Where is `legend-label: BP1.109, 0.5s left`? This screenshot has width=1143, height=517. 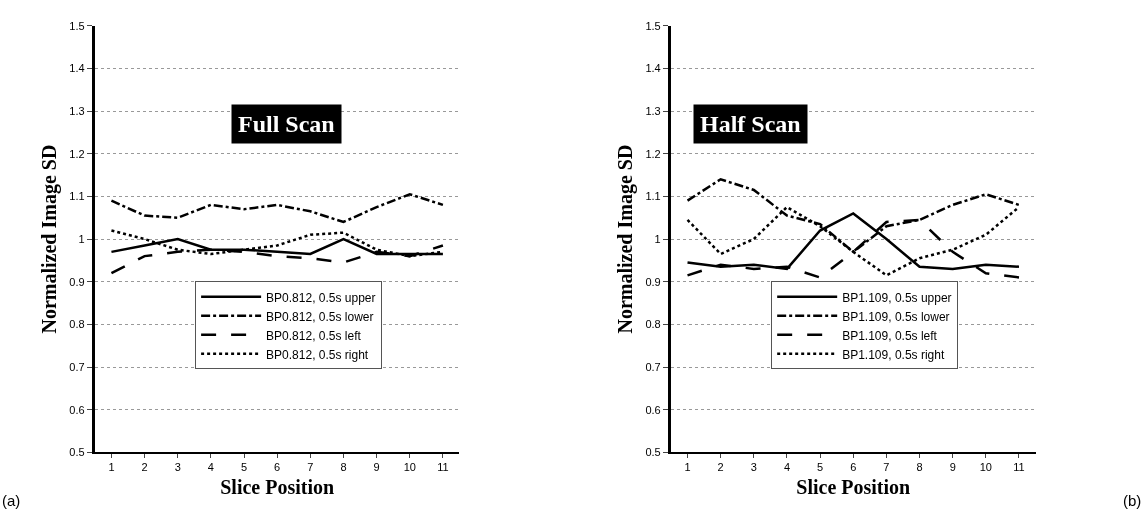
legend-label: BP1.109, 0.5s left is located at coordinates (890, 335).